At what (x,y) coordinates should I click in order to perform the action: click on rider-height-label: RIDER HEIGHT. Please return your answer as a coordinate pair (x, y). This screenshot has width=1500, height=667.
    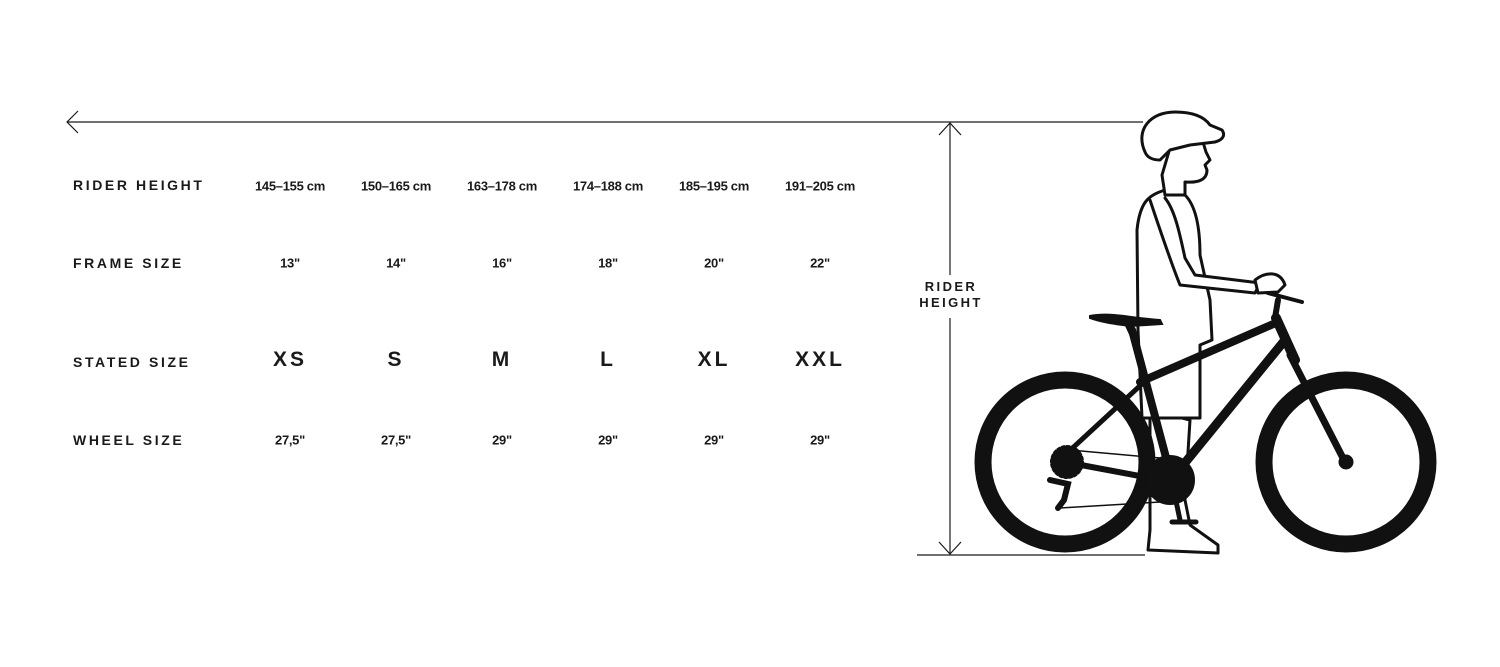
    Looking at the image, I should click on (951, 295).